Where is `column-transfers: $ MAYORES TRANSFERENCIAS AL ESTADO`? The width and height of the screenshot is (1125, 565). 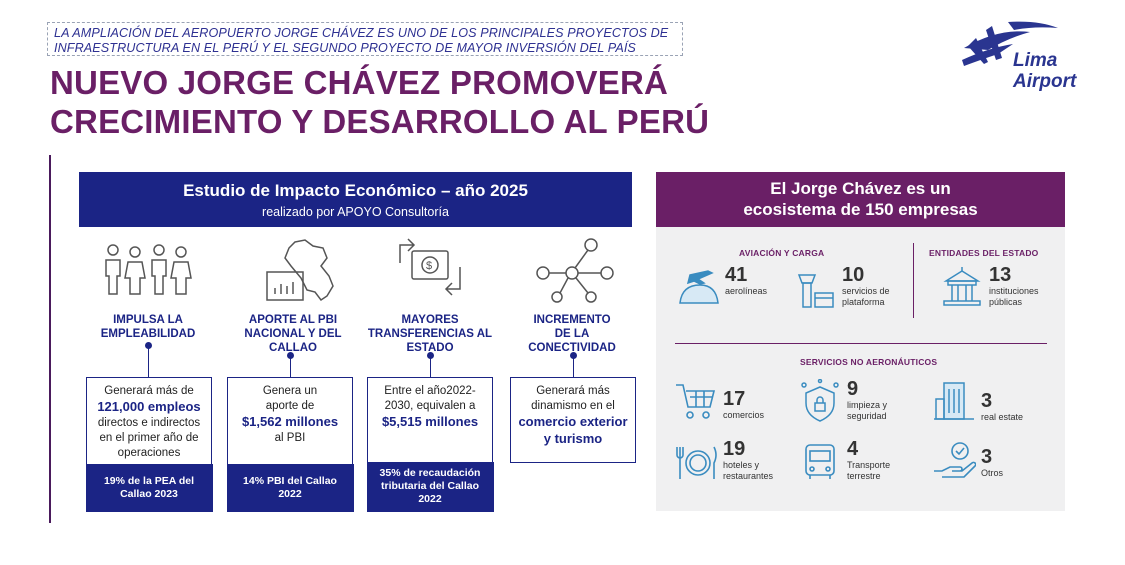
column-transfers: $ MAYORES TRANSFERENCIAS AL ESTADO is located at coordinates (430, 295).